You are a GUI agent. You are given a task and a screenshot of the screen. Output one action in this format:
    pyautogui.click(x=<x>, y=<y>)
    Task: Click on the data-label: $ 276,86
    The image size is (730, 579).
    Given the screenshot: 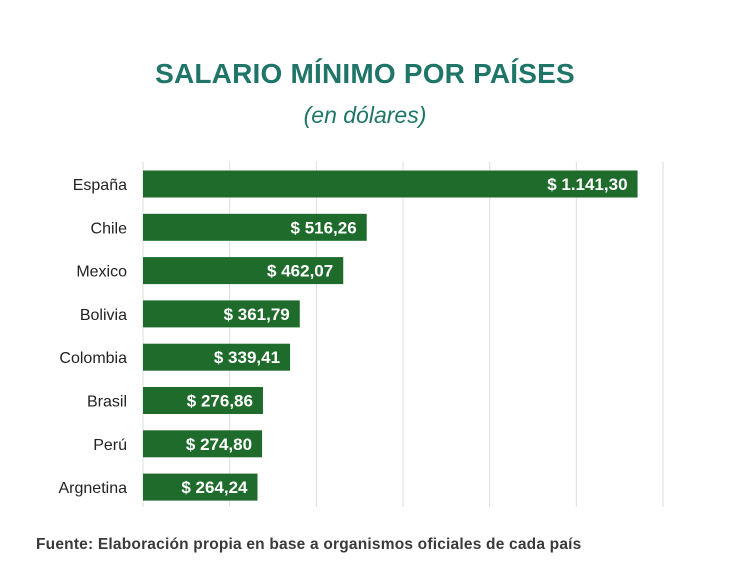 What is the action you would take?
    pyautogui.click(x=220, y=401)
    